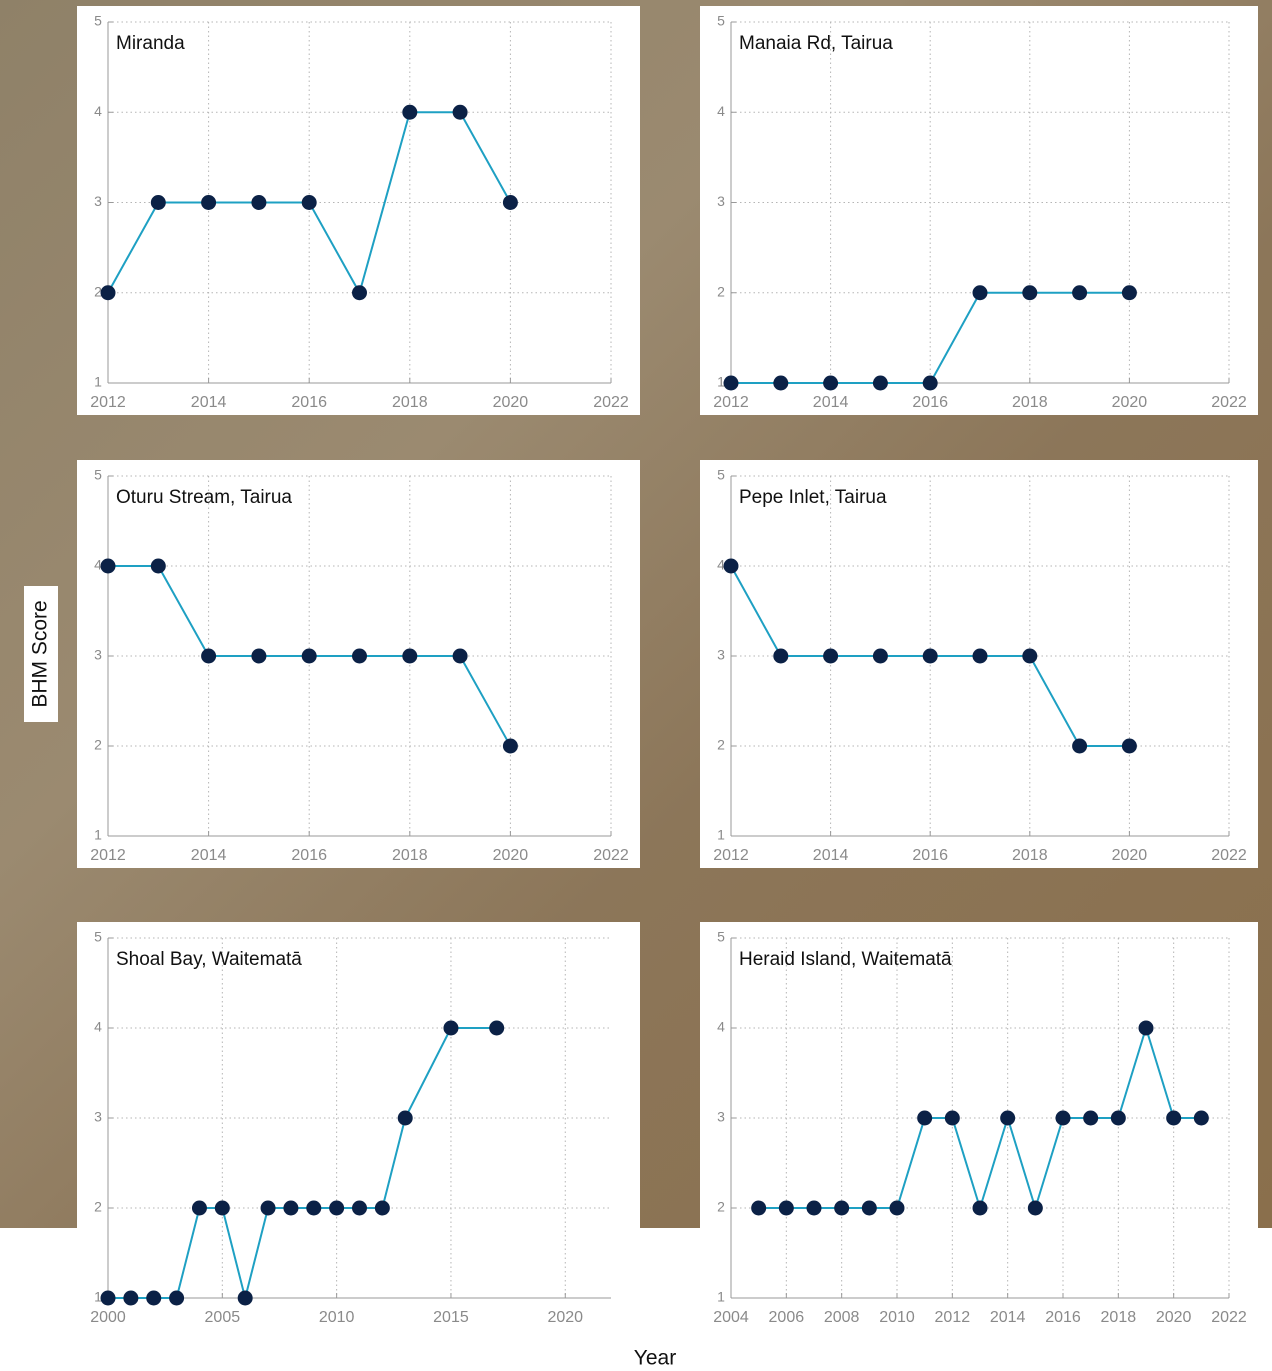 The image size is (1272, 1371). I want to click on y-axis-label: BHM Score, so click(40, 653).